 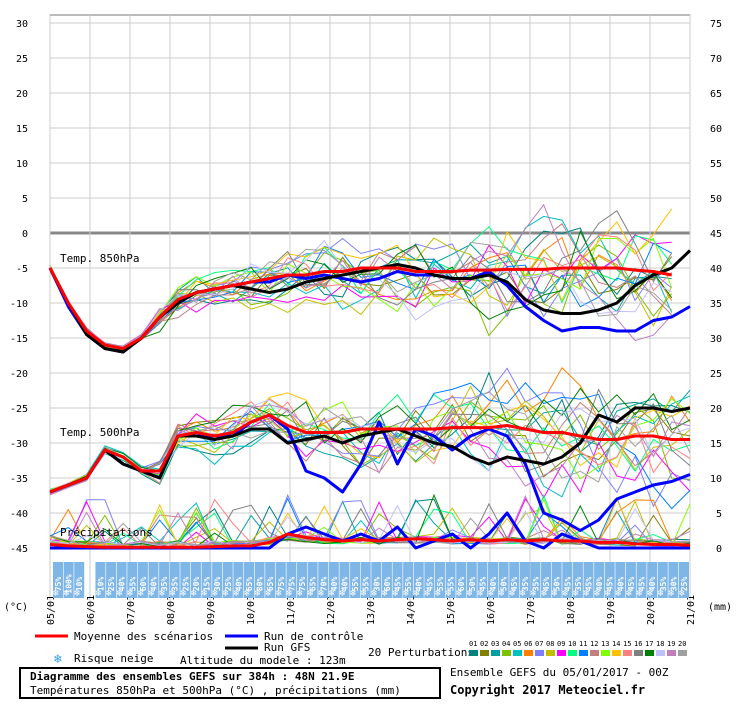 I want to click on perturbation-number: 18, so click(x=660, y=644).